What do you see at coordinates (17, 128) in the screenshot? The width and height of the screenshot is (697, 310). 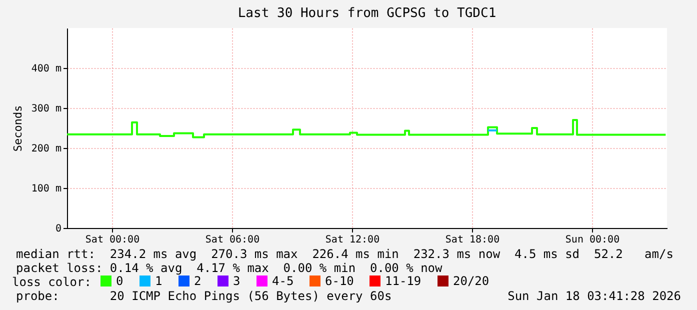 I see `y-axis-title: Seconds` at bounding box center [17, 128].